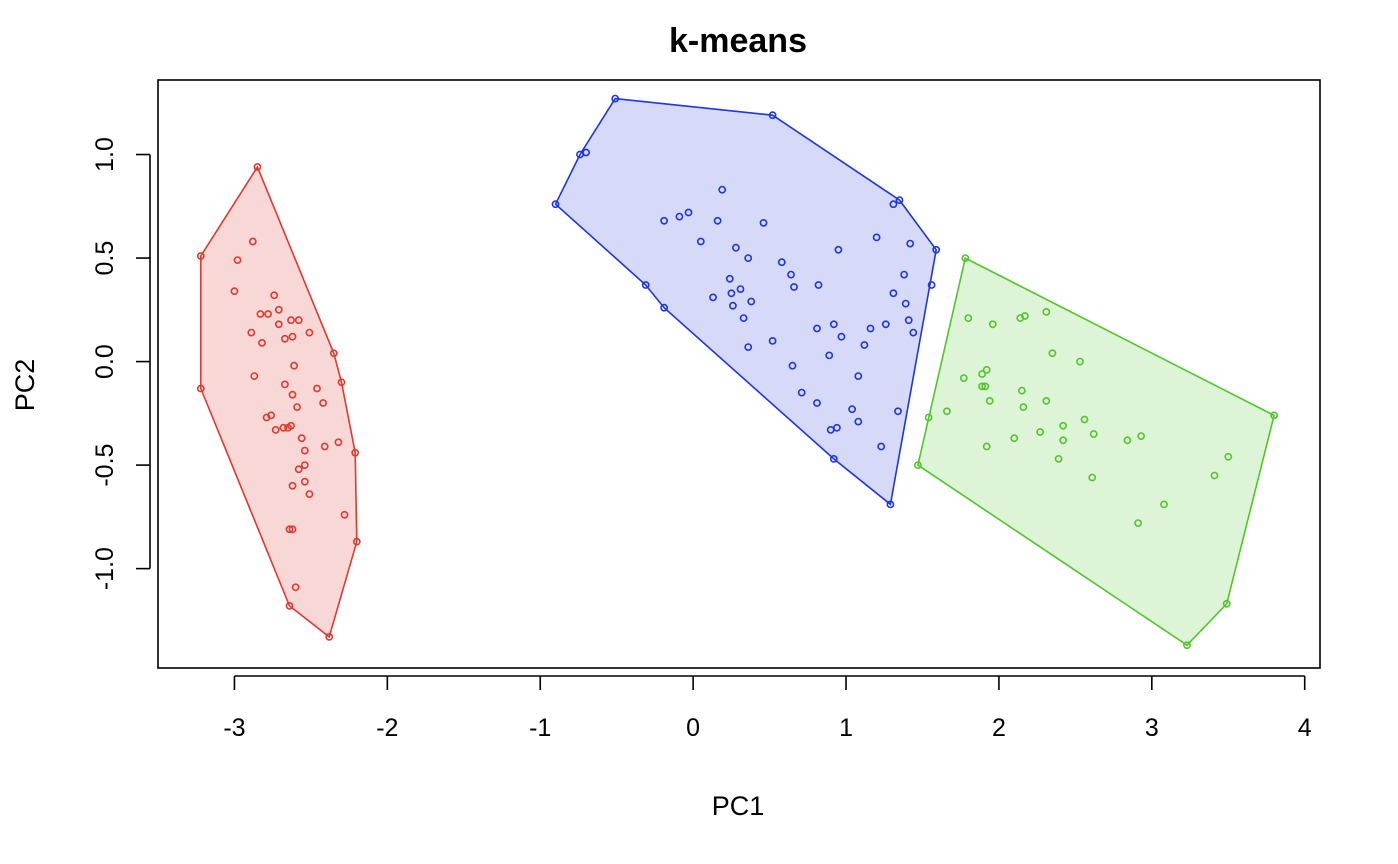 The height and width of the screenshot is (864, 1398). I want to click on x-tick-label: 1, so click(846, 728).